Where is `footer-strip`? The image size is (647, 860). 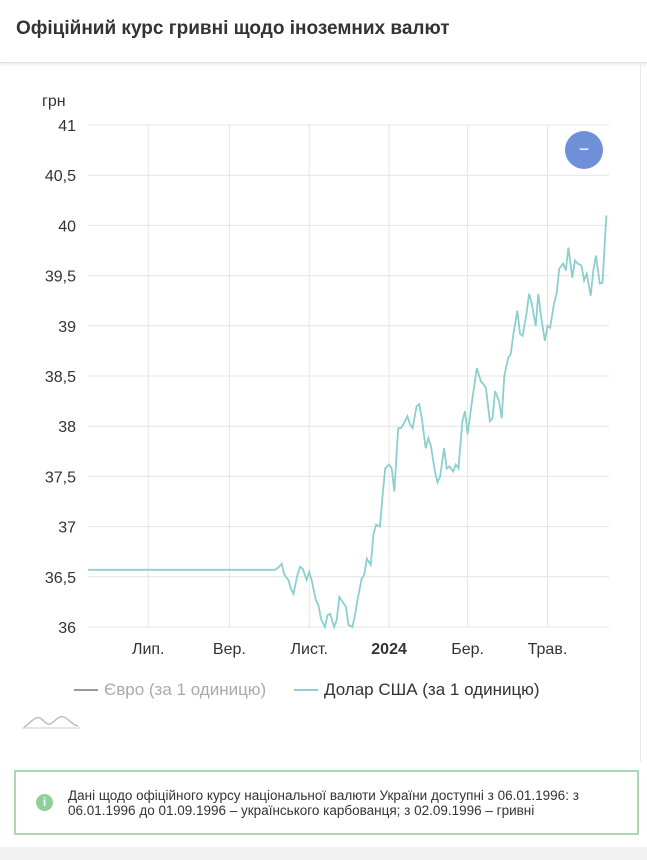
footer-strip is located at coordinates (323, 853).